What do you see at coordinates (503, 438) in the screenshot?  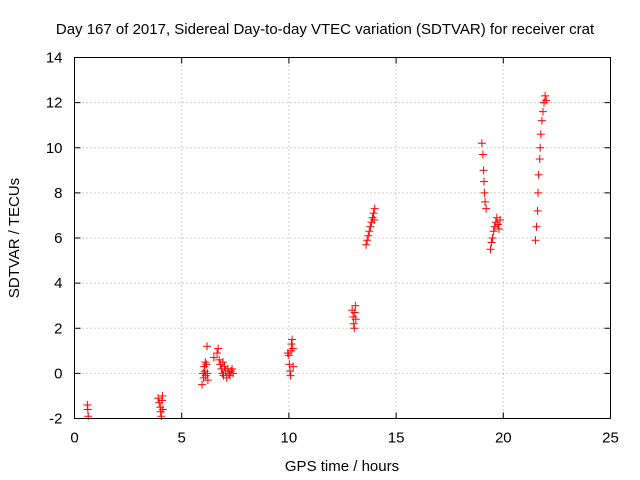 I see `x-tick-label: 20` at bounding box center [503, 438].